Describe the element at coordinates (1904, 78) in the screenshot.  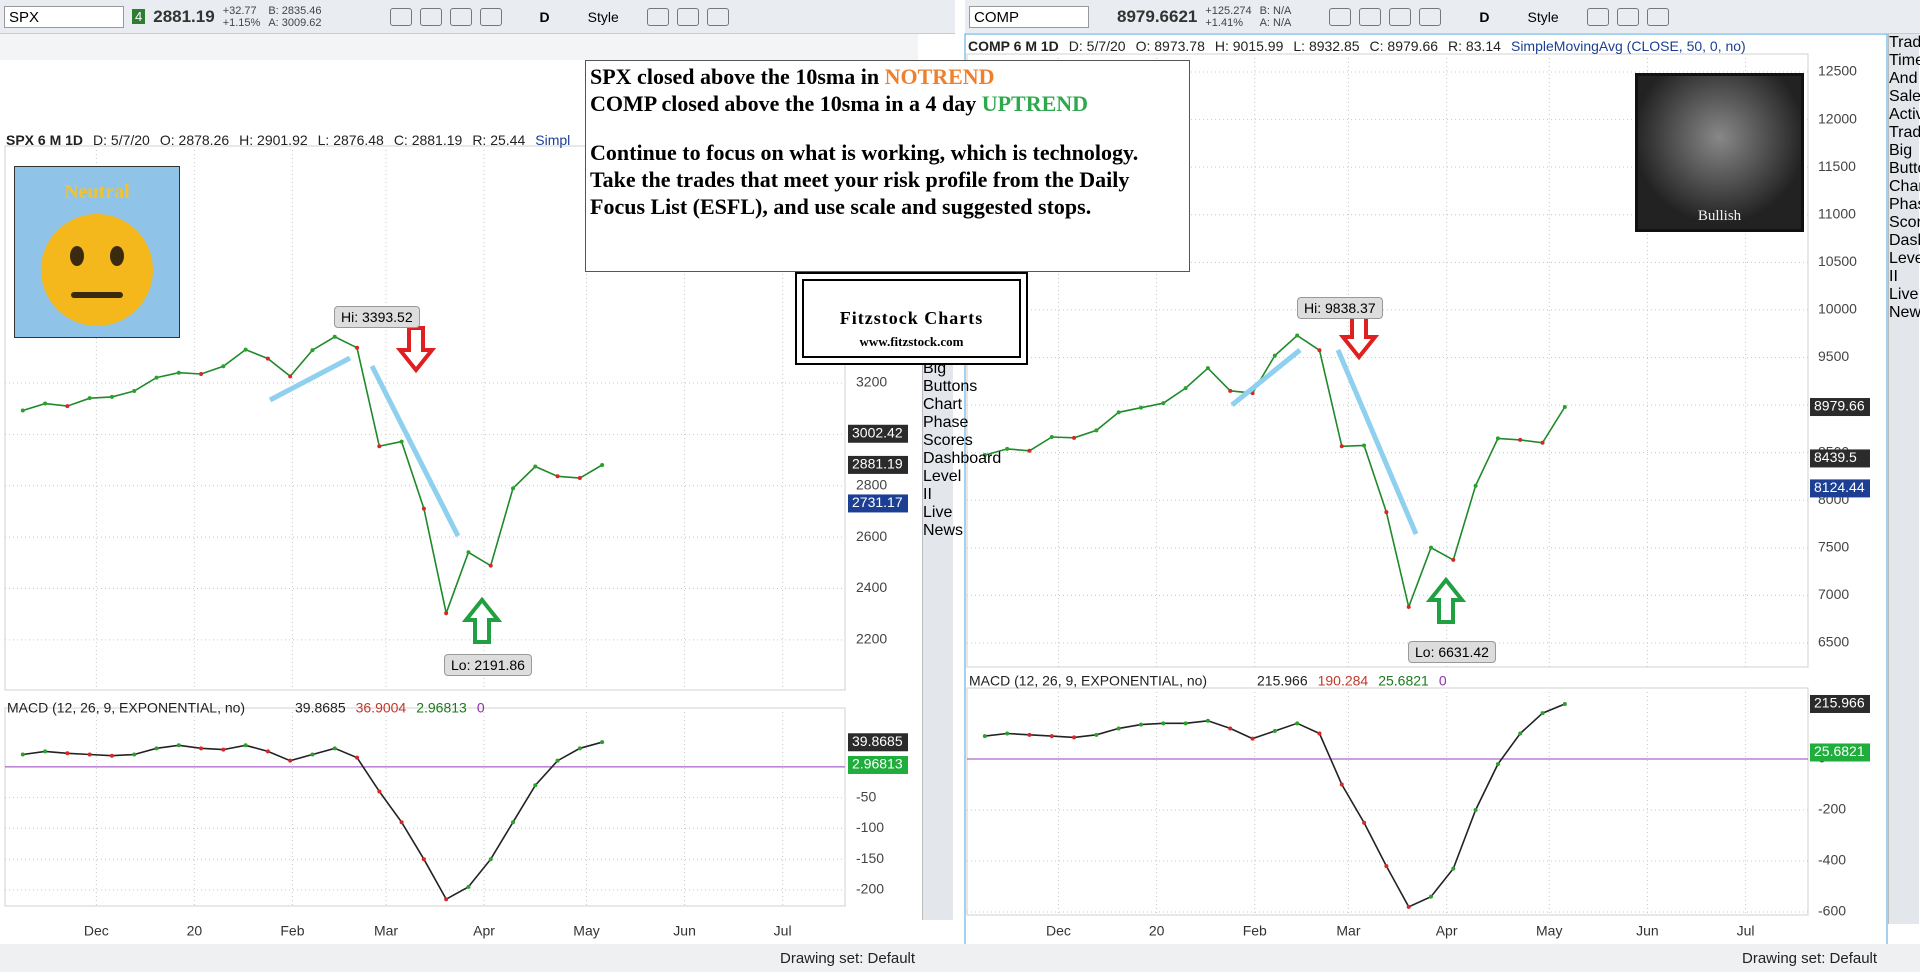
I see `side-tab: Times And Sales` at that location.